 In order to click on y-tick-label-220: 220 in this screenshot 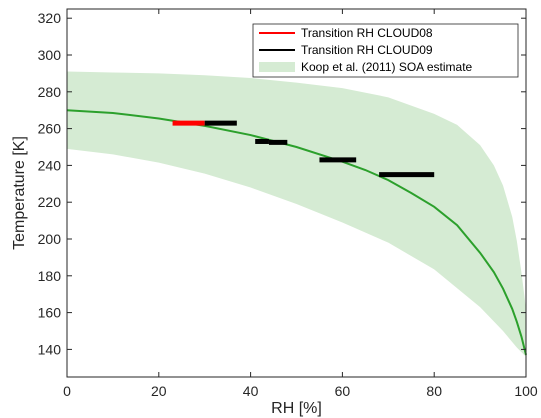, I will do `click(50, 202)`.